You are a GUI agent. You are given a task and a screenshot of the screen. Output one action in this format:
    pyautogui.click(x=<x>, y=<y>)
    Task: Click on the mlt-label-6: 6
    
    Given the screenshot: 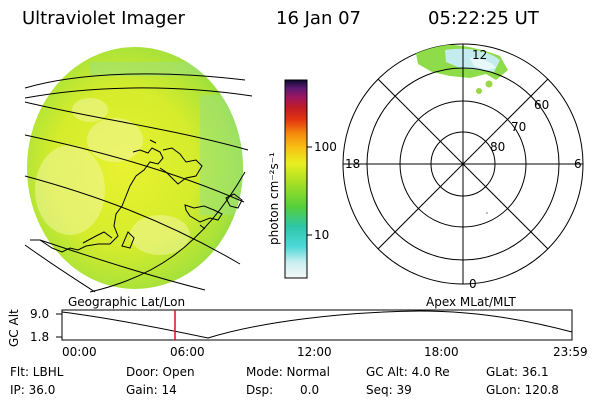 What is the action you would take?
    pyautogui.click(x=578, y=164)
    